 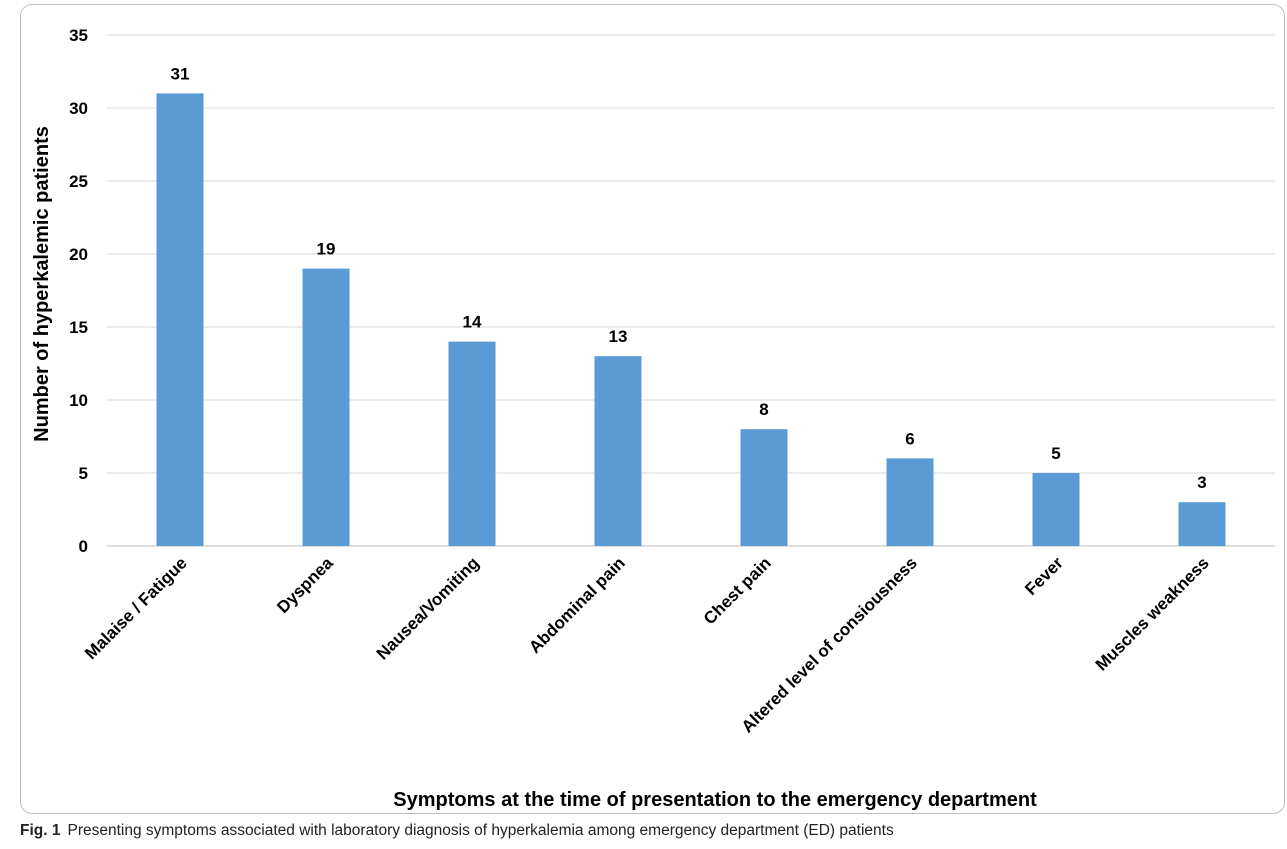 What do you see at coordinates (40, 830) in the screenshot?
I see `figure-label: Fig. 1` at bounding box center [40, 830].